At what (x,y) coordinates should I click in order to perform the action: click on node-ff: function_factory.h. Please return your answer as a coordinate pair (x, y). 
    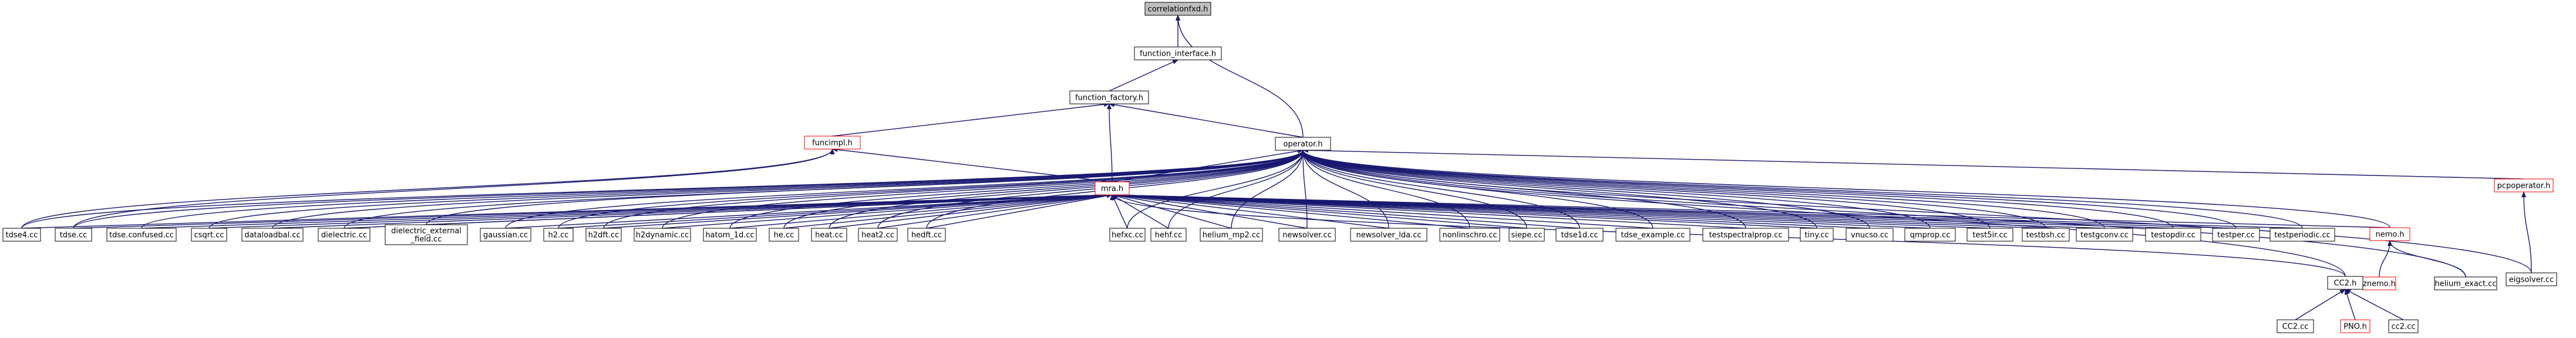
    Looking at the image, I should click on (1109, 97).